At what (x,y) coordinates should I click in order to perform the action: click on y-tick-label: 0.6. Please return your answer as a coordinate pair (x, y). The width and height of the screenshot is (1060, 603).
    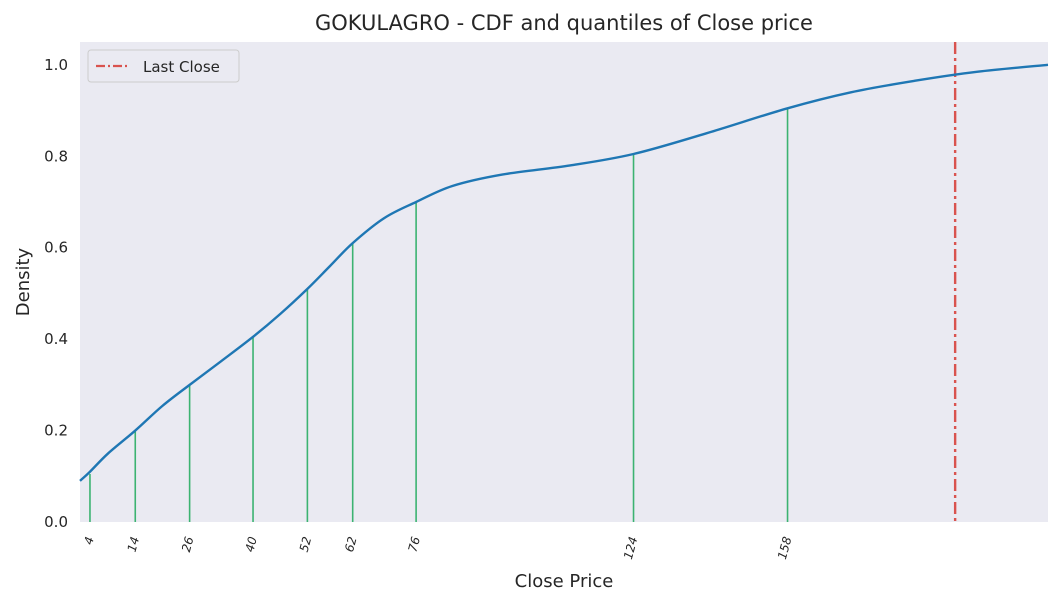
    Looking at the image, I should click on (56, 248).